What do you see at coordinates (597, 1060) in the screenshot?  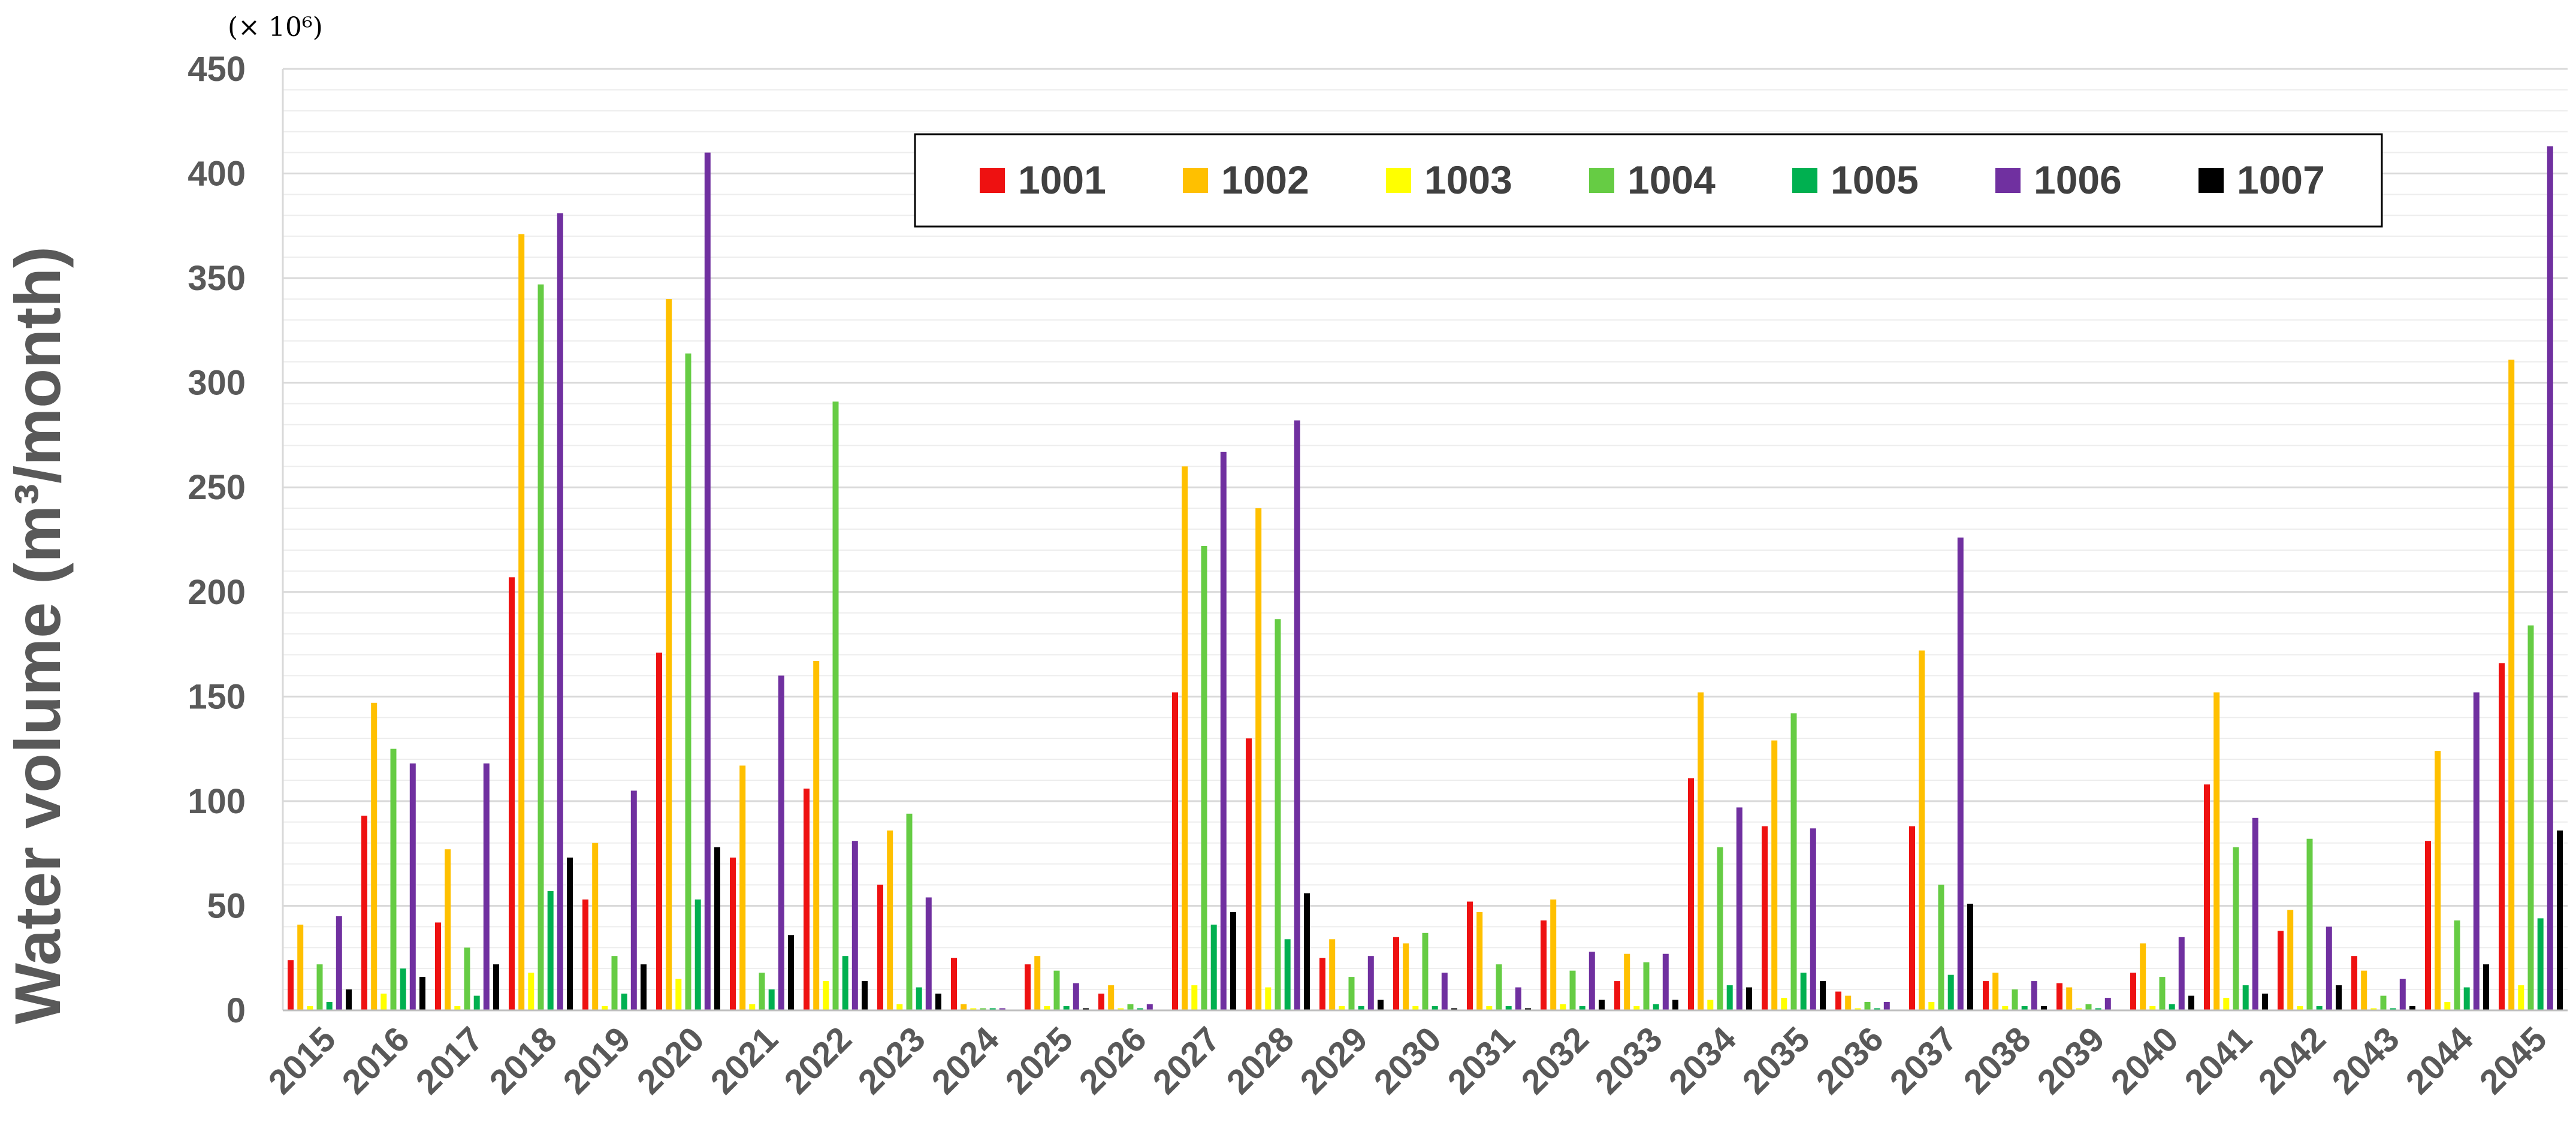 I see `x-tick-label: 2019` at bounding box center [597, 1060].